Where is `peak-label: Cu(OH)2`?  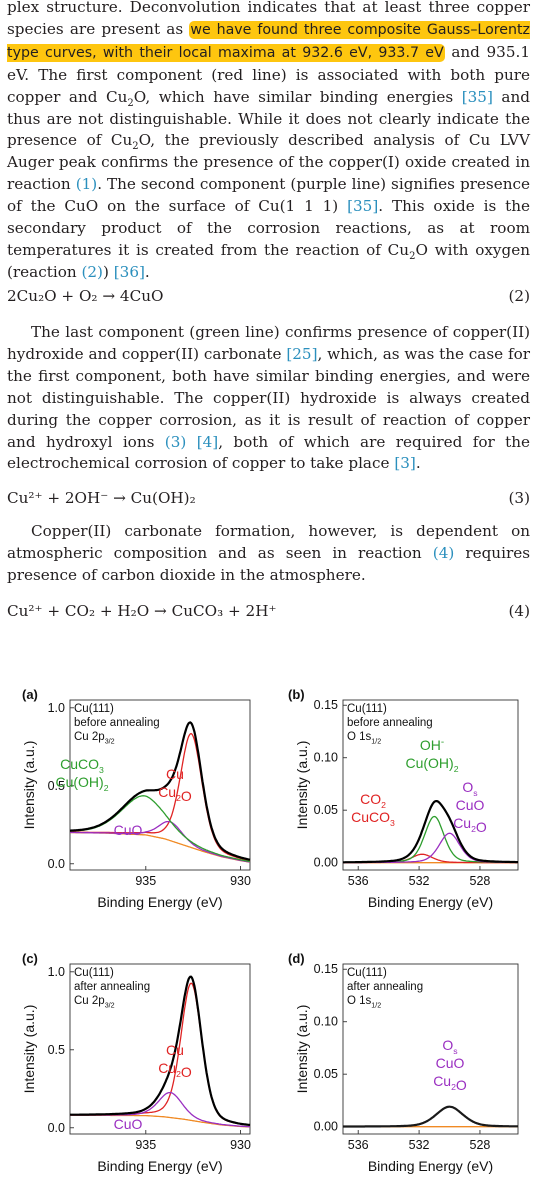
peak-label: Cu(OH)2 is located at coordinates (431, 764).